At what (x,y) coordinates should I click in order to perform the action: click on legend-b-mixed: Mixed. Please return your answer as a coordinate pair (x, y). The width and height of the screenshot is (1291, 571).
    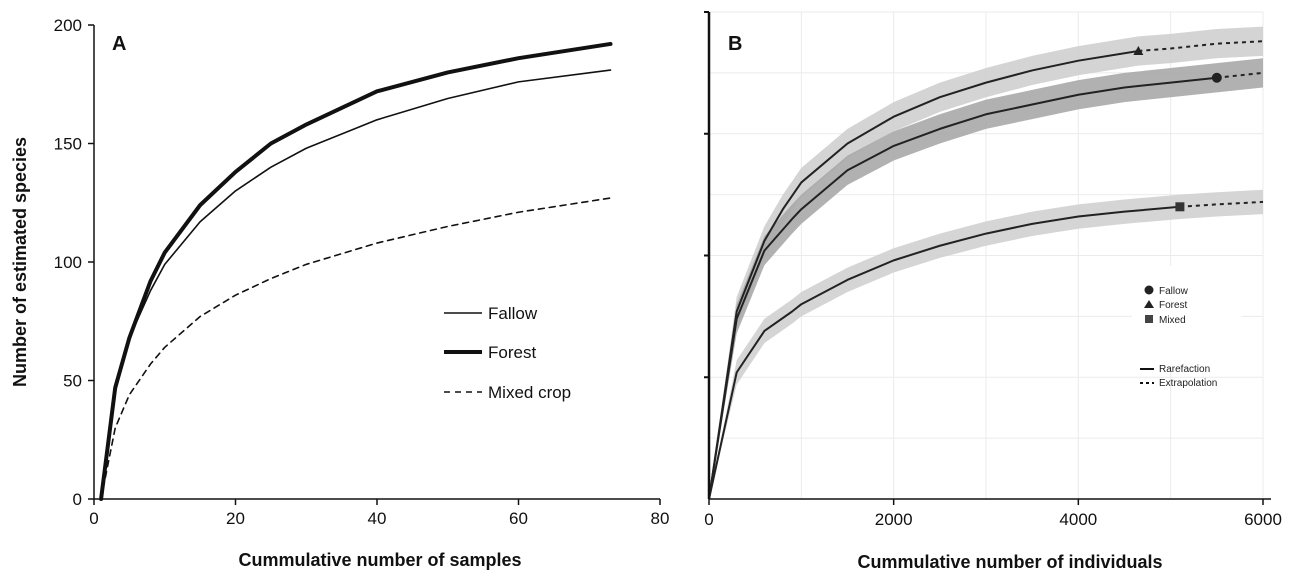
    Looking at the image, I should click on (1172, 320).